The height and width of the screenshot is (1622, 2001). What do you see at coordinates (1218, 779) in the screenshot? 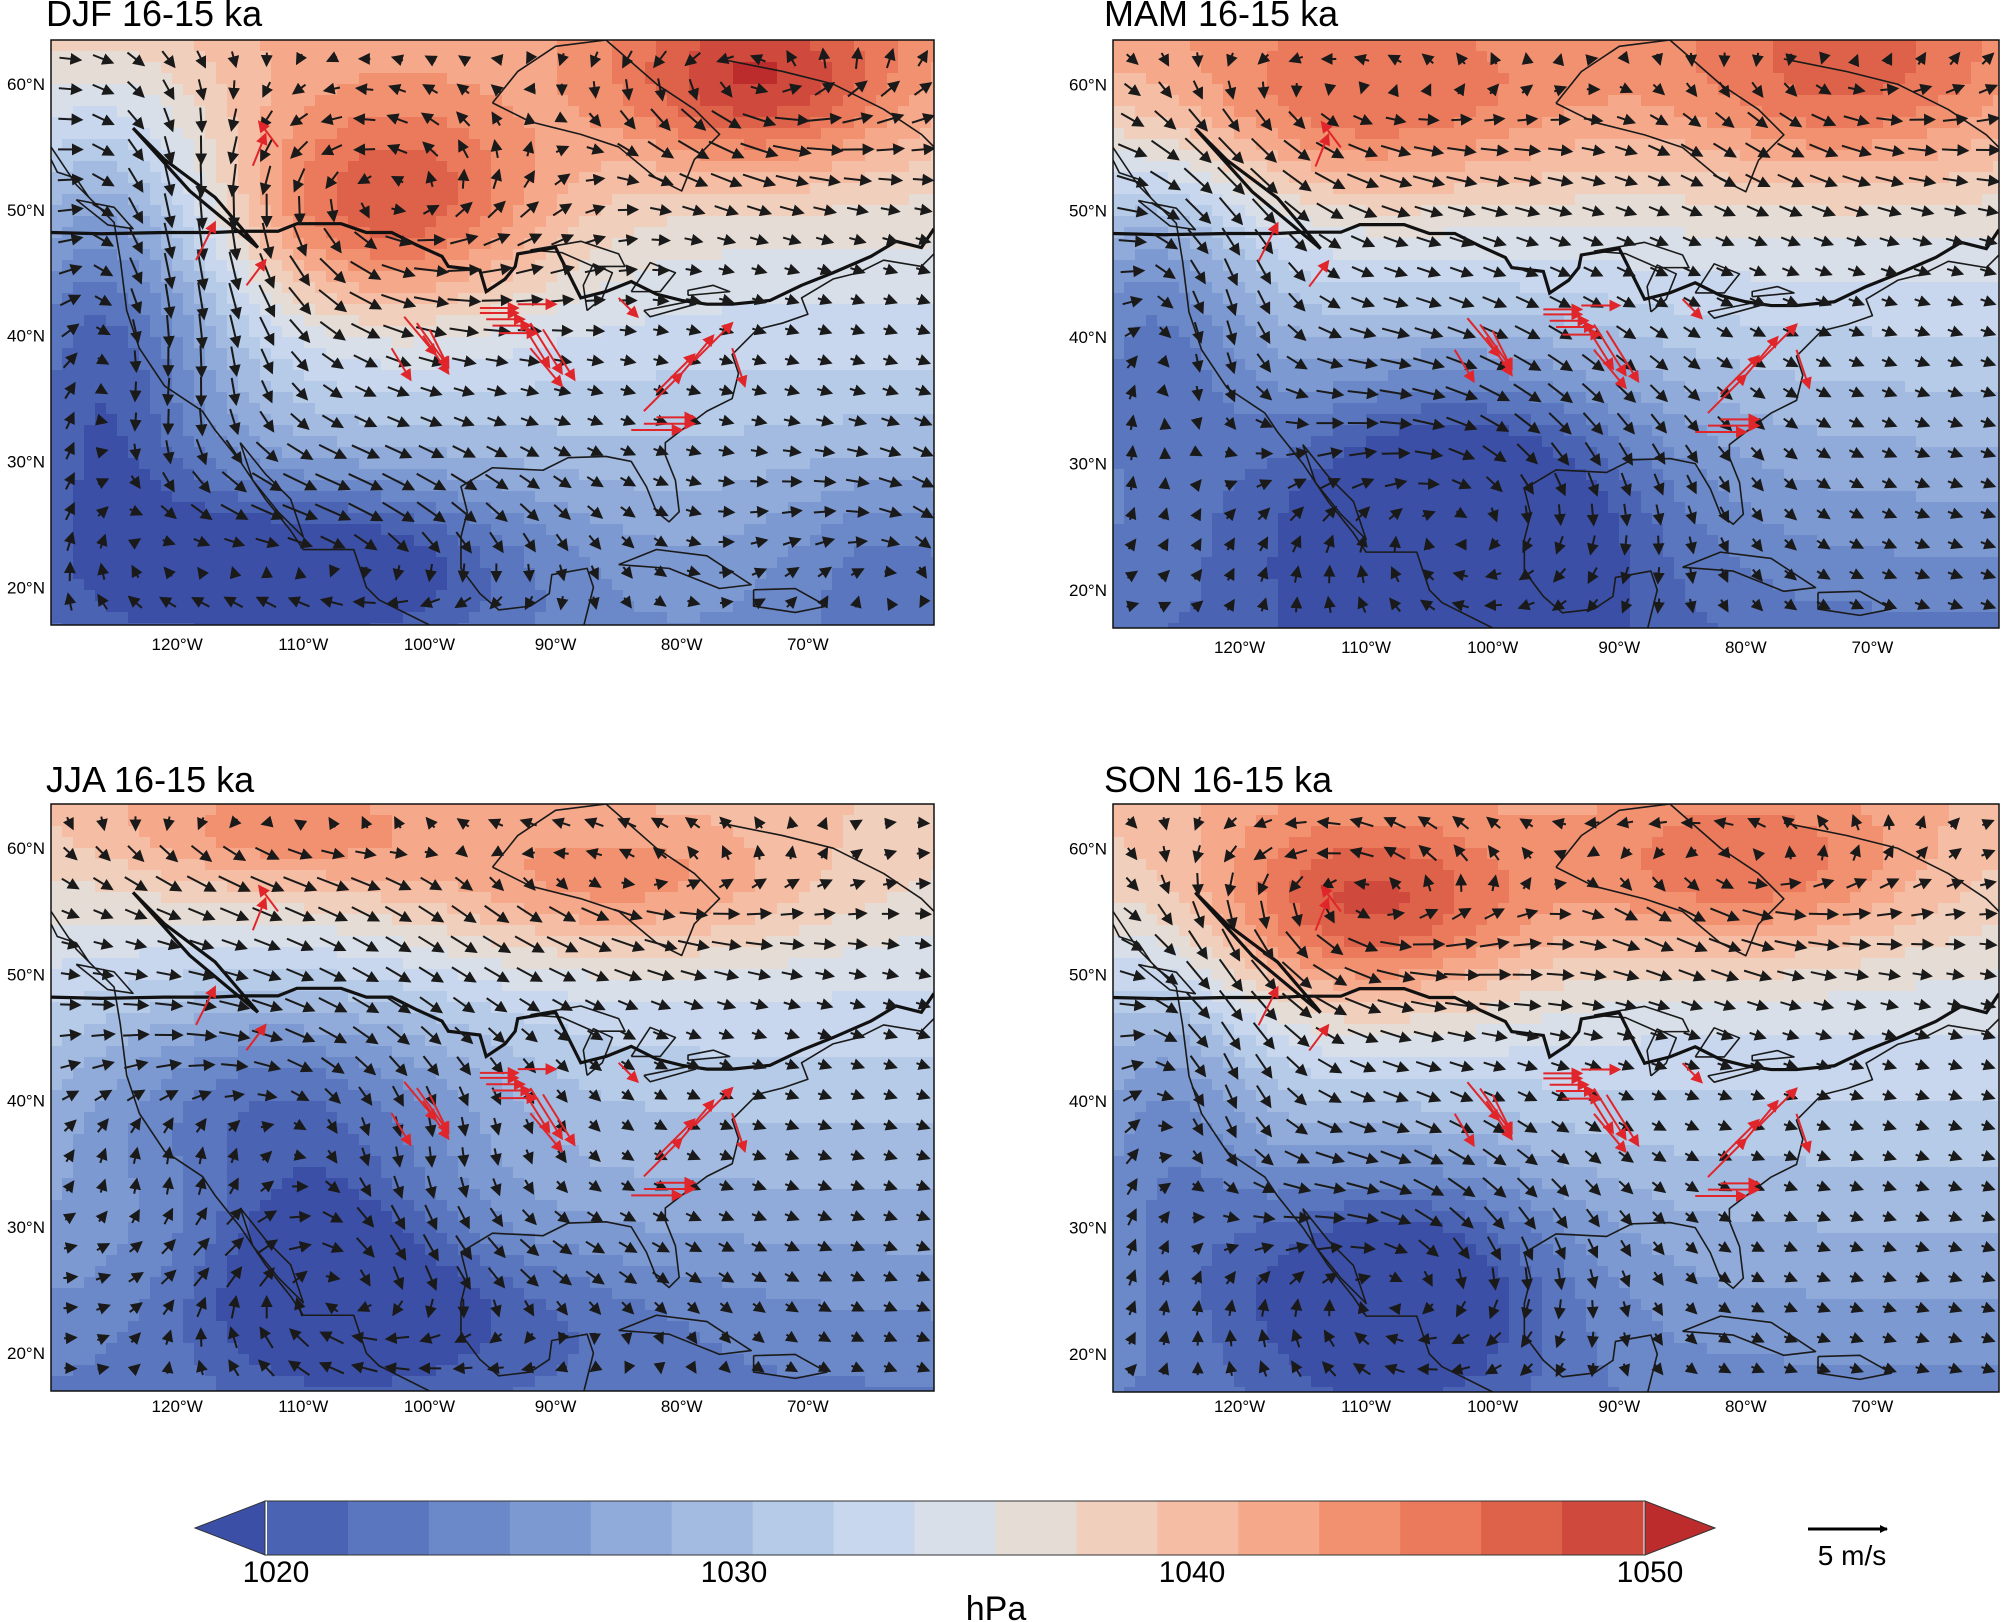
I see `panel-title-son: SON 16-15 ka` at bounding box center [1218, 779].